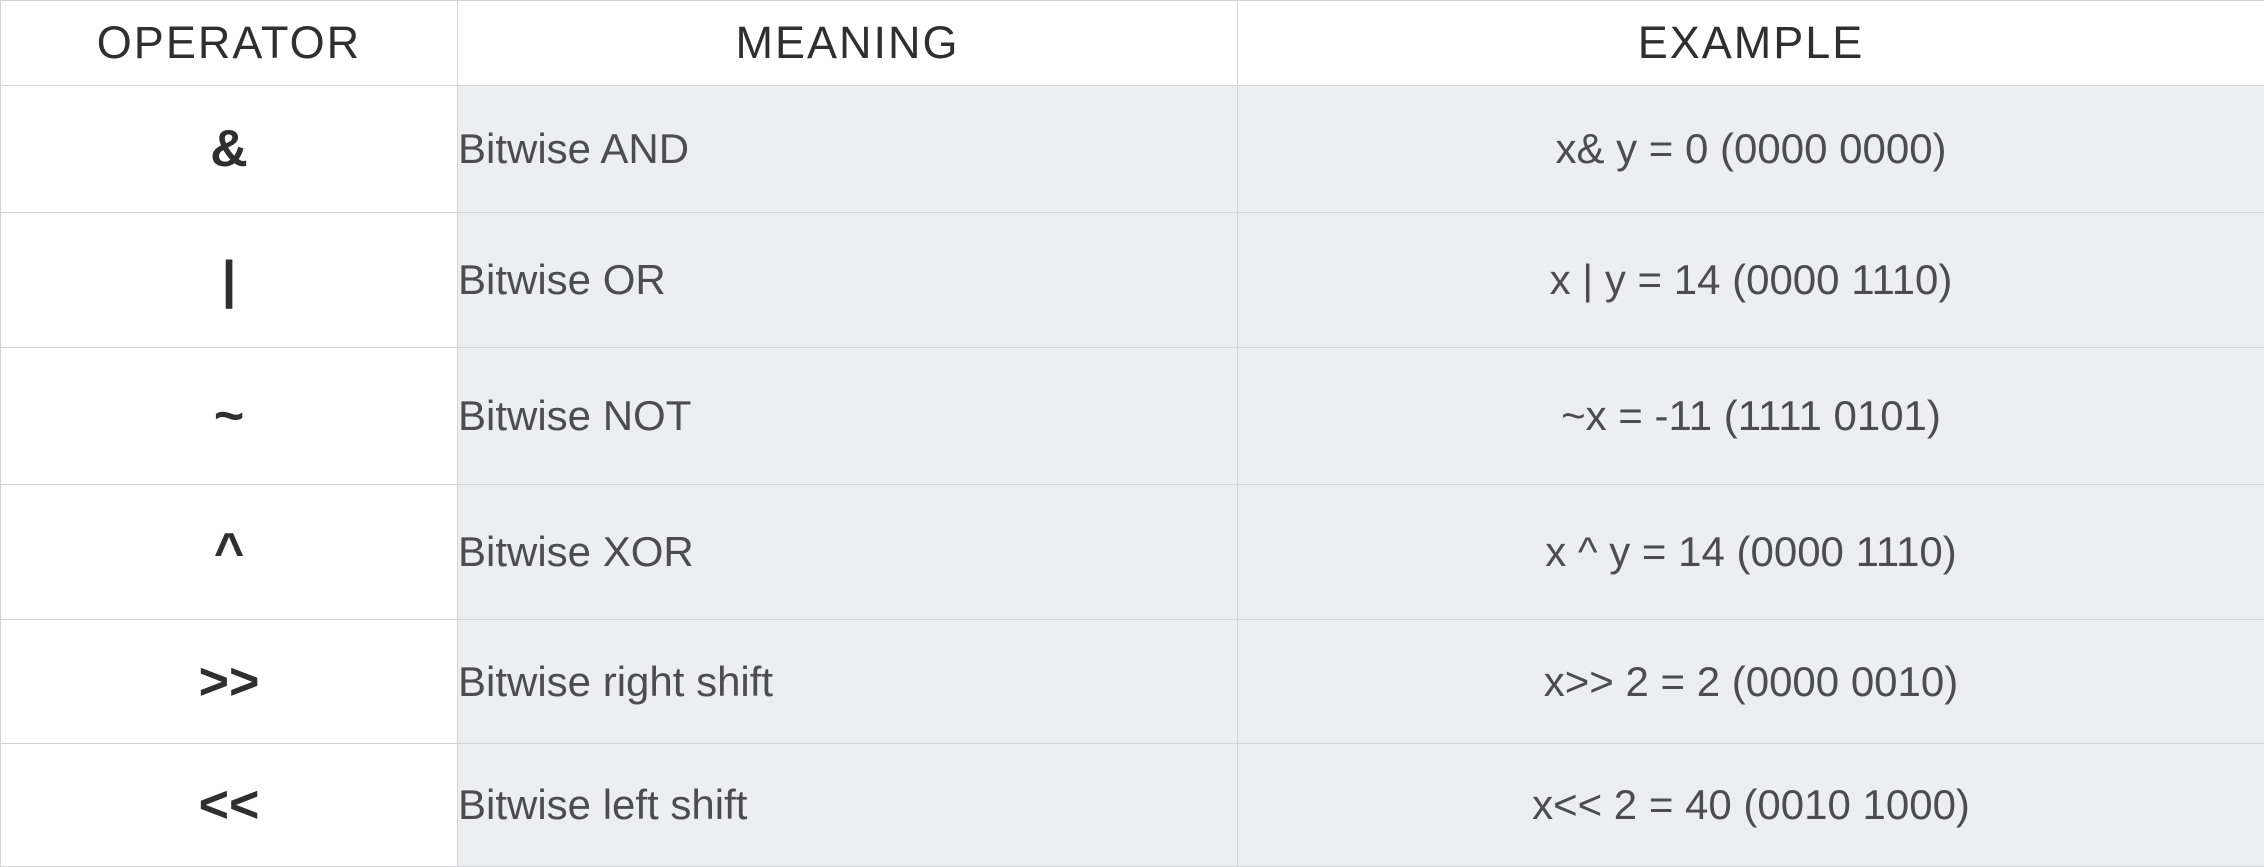 The width and height of the screenshot is (2264, 867). Describe the element at coordinates (848, 149) in the screenshot. I see `meaning-cell: Bitwise AND` at that location.